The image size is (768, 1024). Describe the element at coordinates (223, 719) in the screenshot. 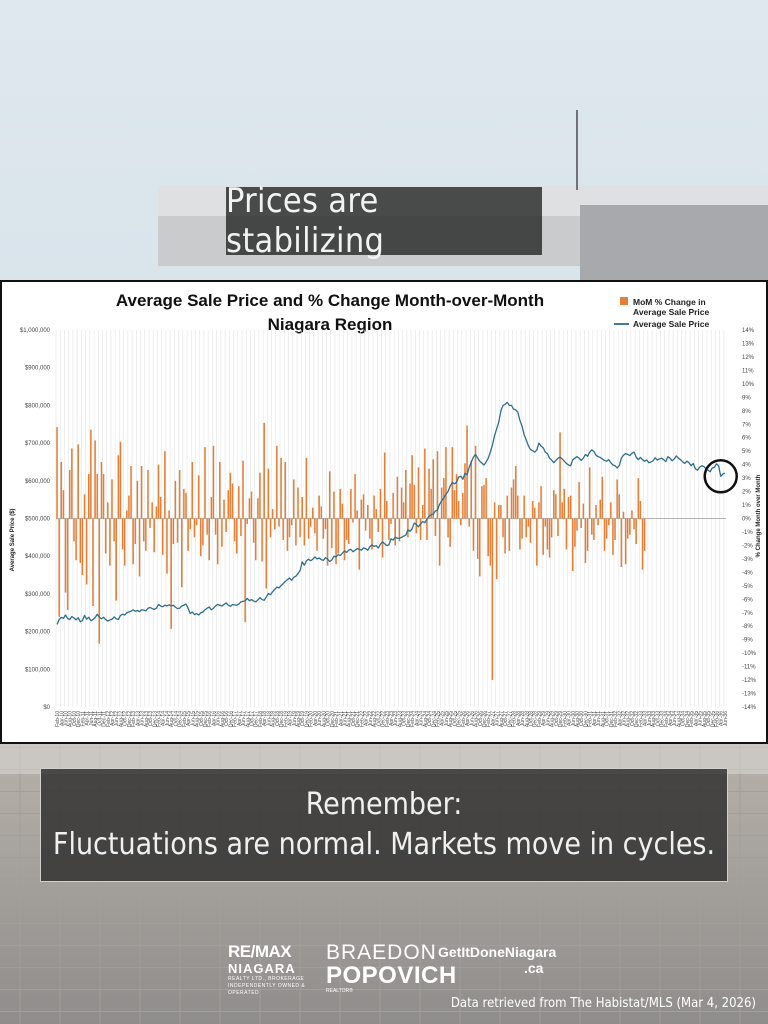

I see `x-tick-label: Aug-16` at that location.